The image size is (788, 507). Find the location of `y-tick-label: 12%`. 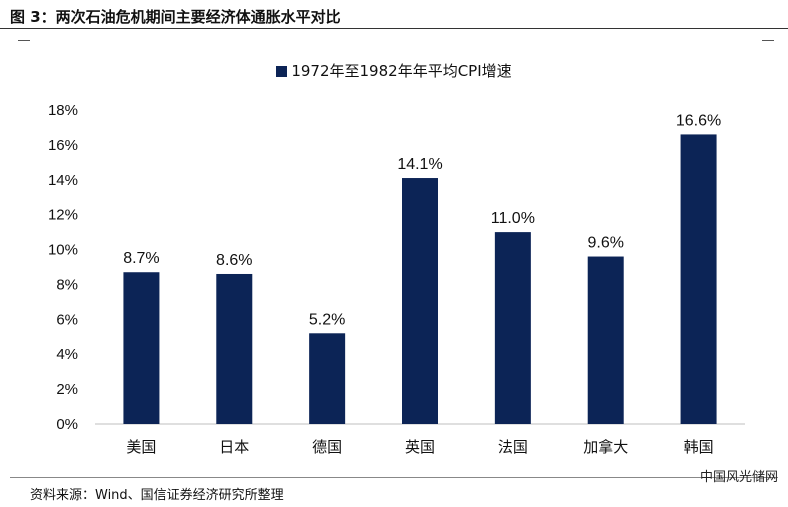

y-tick-label: 12% is located at coordinates (63, 215).